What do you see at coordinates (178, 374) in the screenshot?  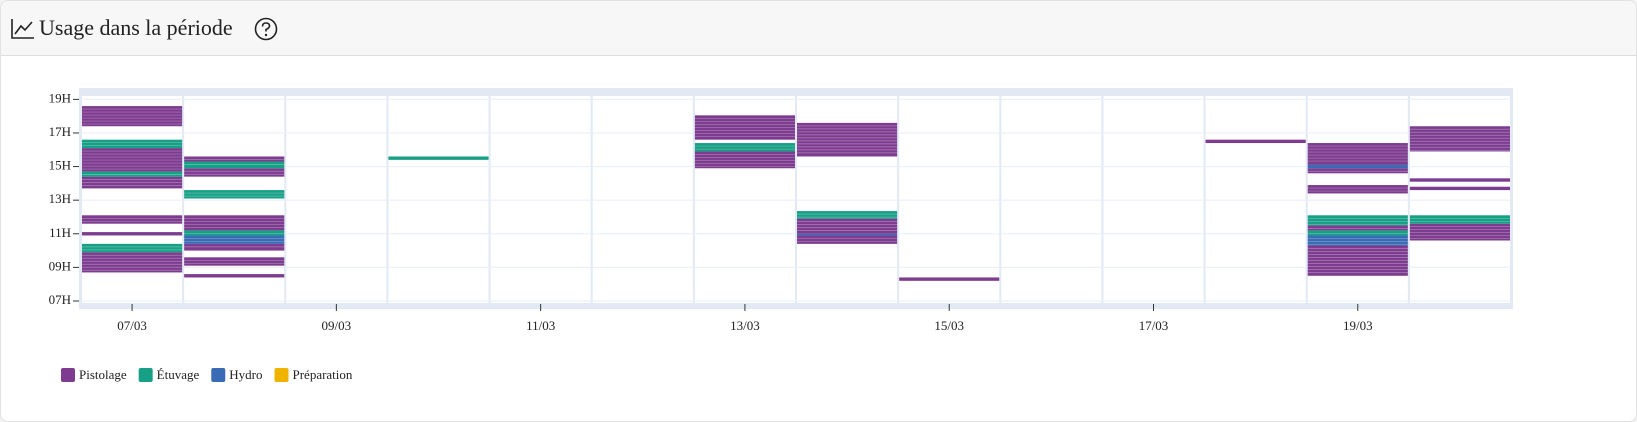 I see `legend-label: Étuvage` at bounding box center [178, 374].